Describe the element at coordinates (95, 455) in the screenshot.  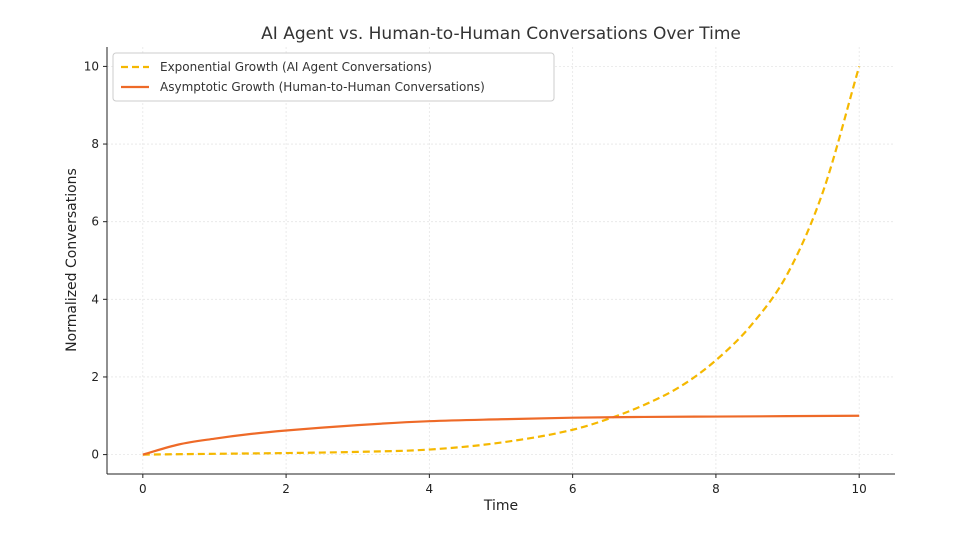
I see `y-tick-label-0: 0` at that location.